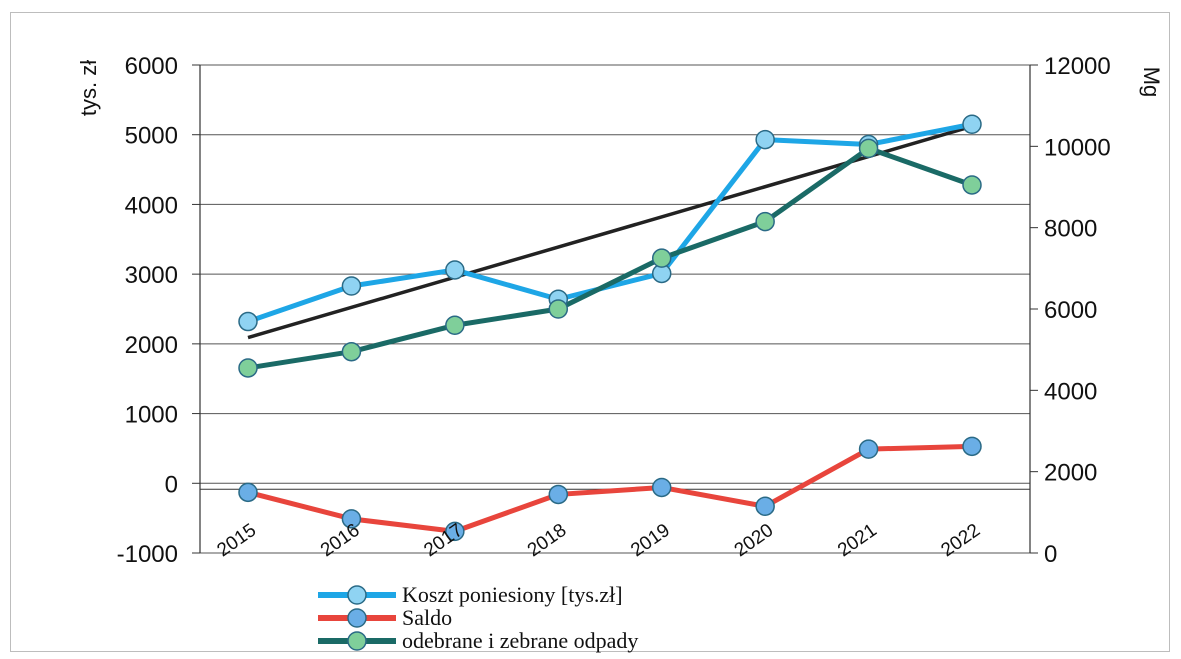  Describe the element at coordinates (754, 540) in the screenshot. I see `x-tick-label: 2020` at that location.